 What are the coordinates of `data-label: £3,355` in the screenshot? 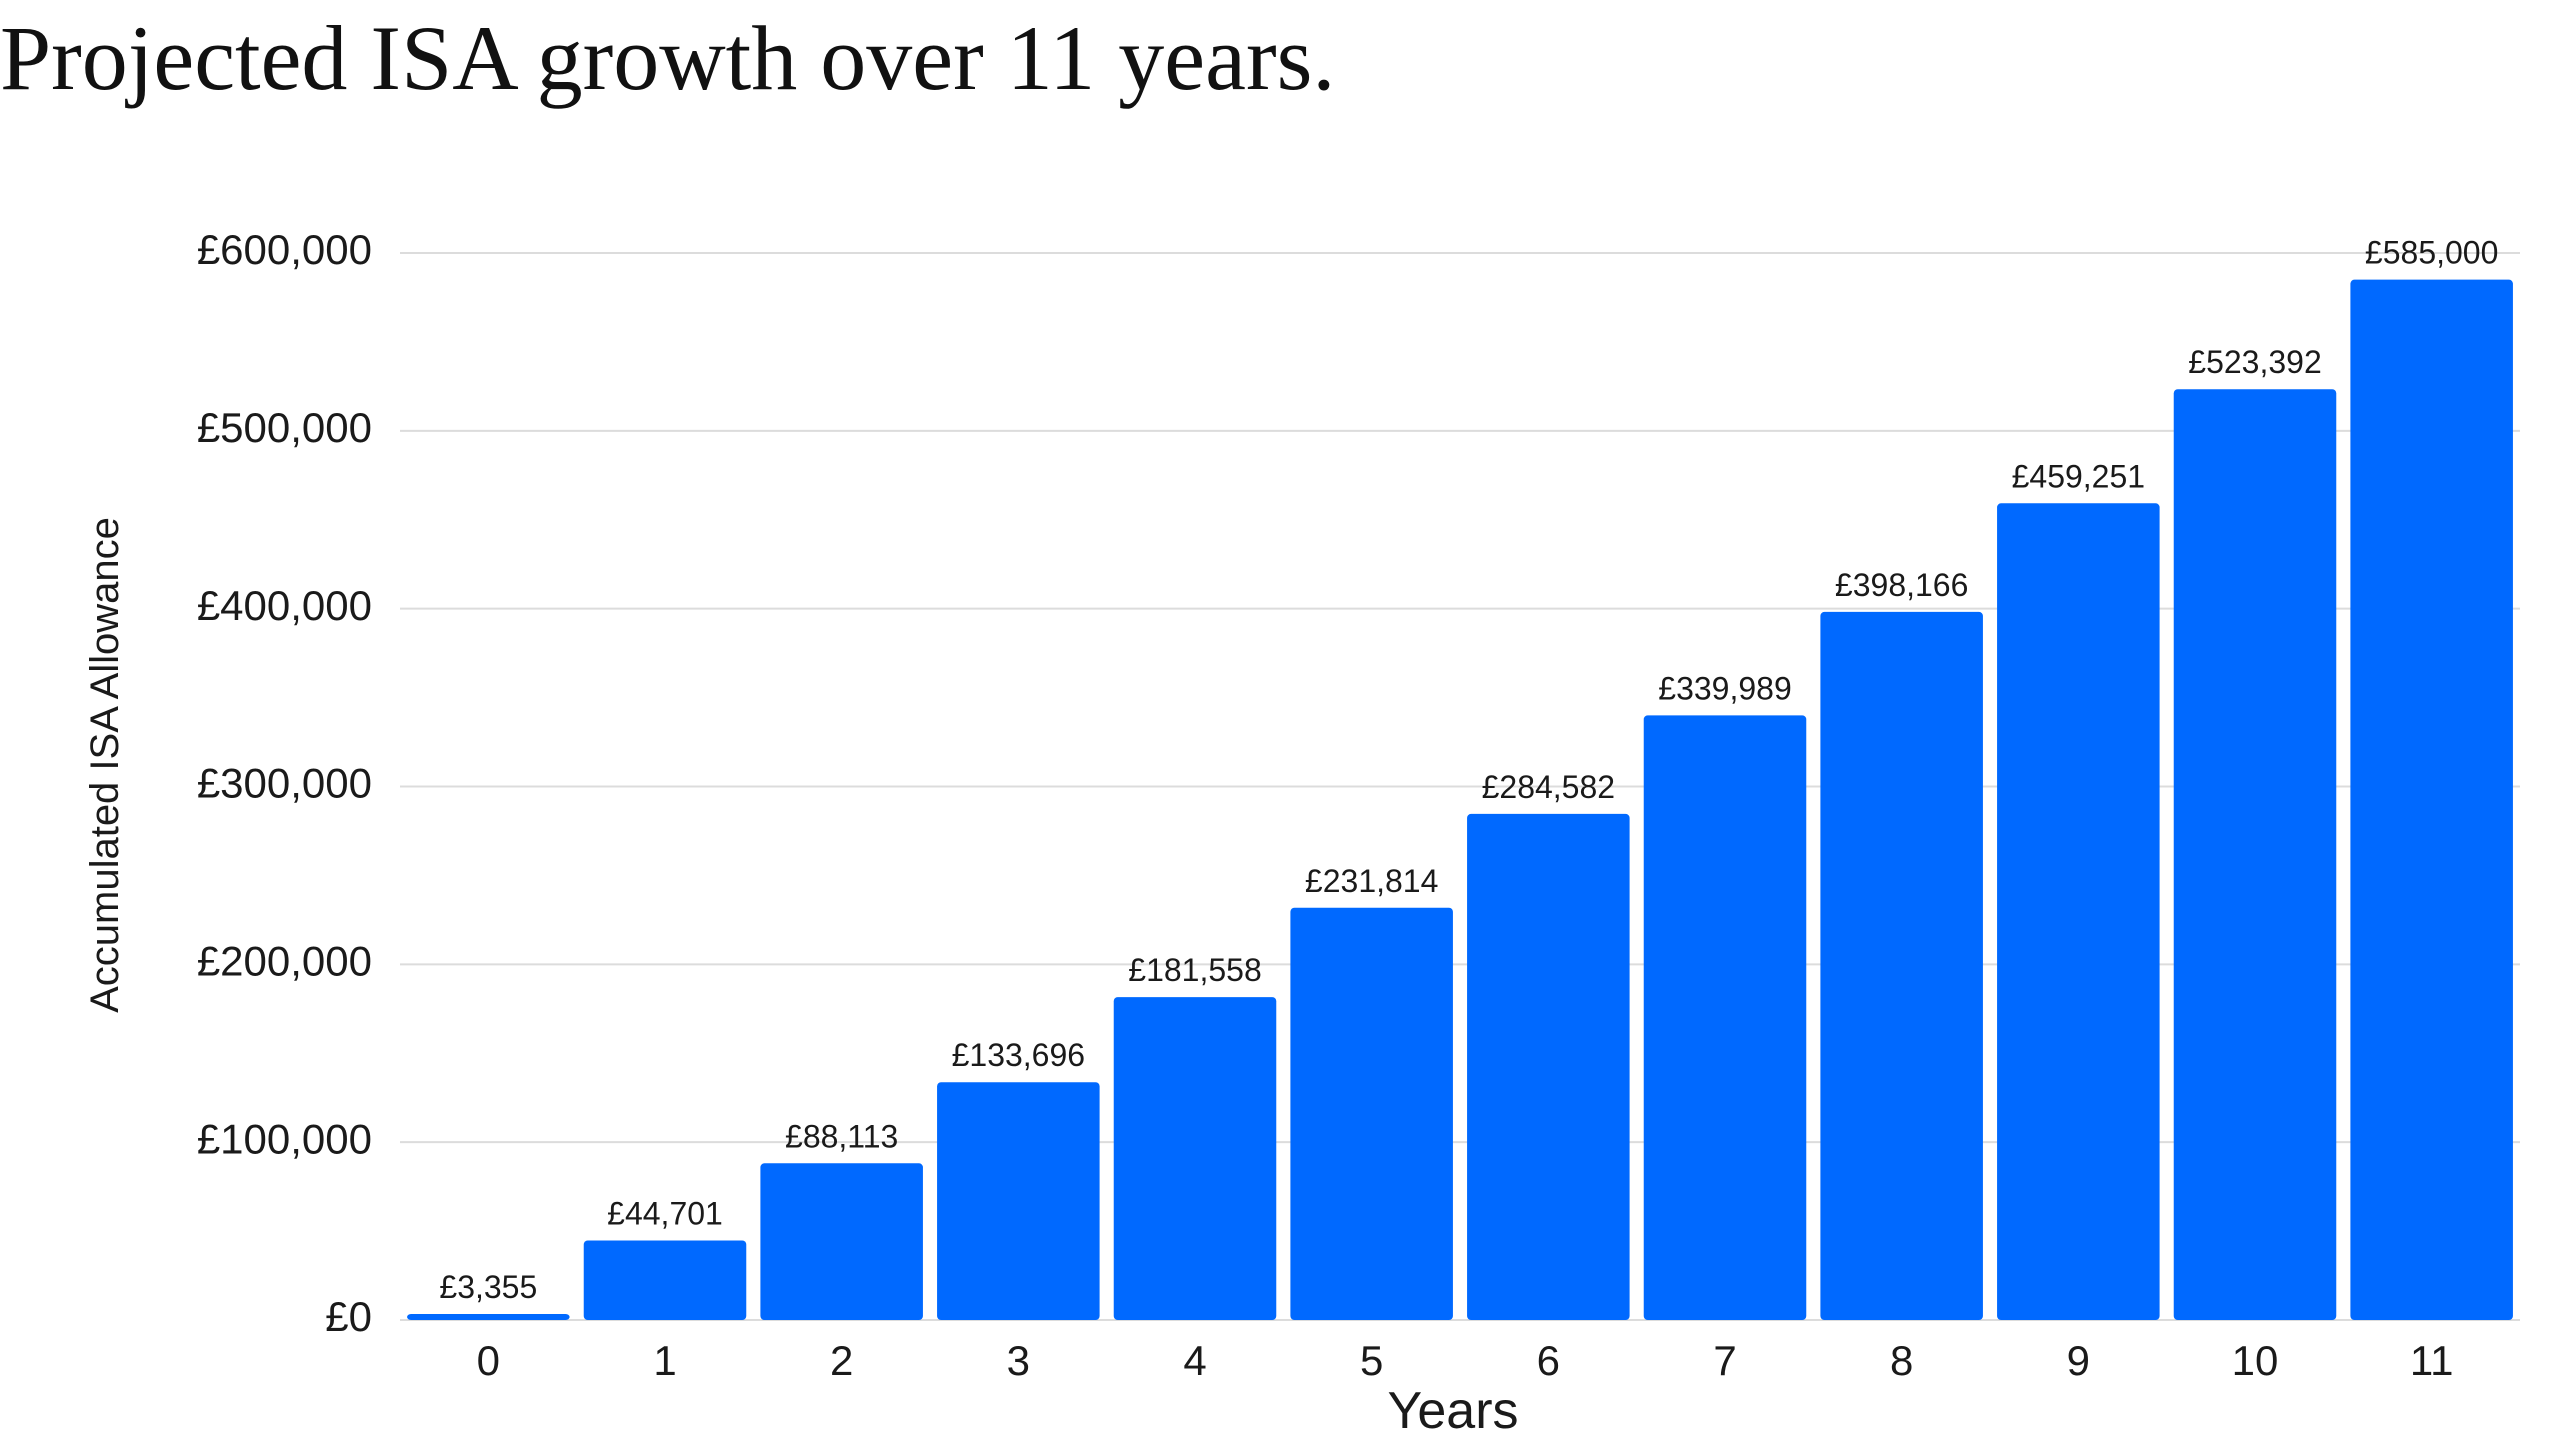 It's located at (488, 1287).